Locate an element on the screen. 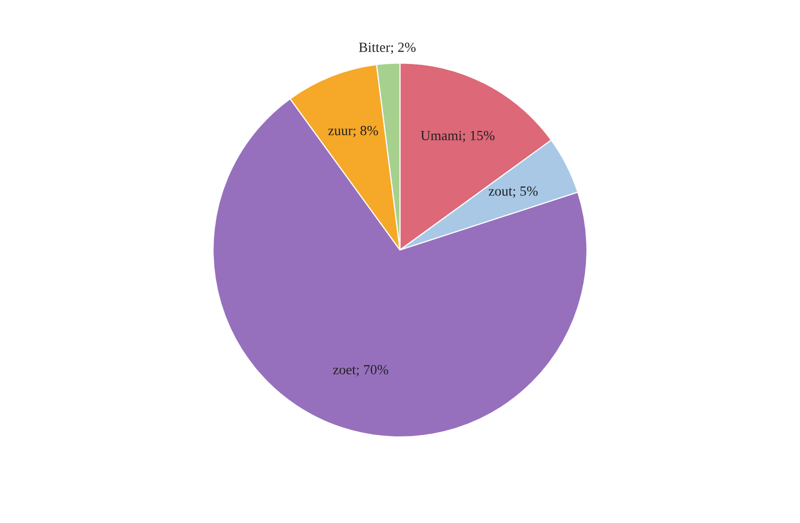 The height and width of the screenshot is (523, 800). slice-label: Umami; 15% is located at coordinates (457, 136).